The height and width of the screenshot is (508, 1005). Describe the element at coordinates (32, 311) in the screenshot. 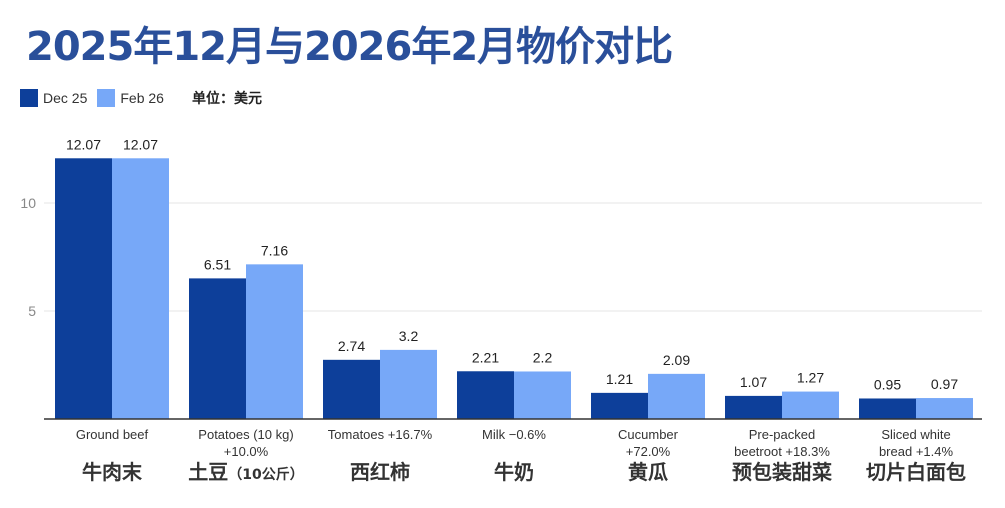

I see `y-tick-label: 5` at that location.